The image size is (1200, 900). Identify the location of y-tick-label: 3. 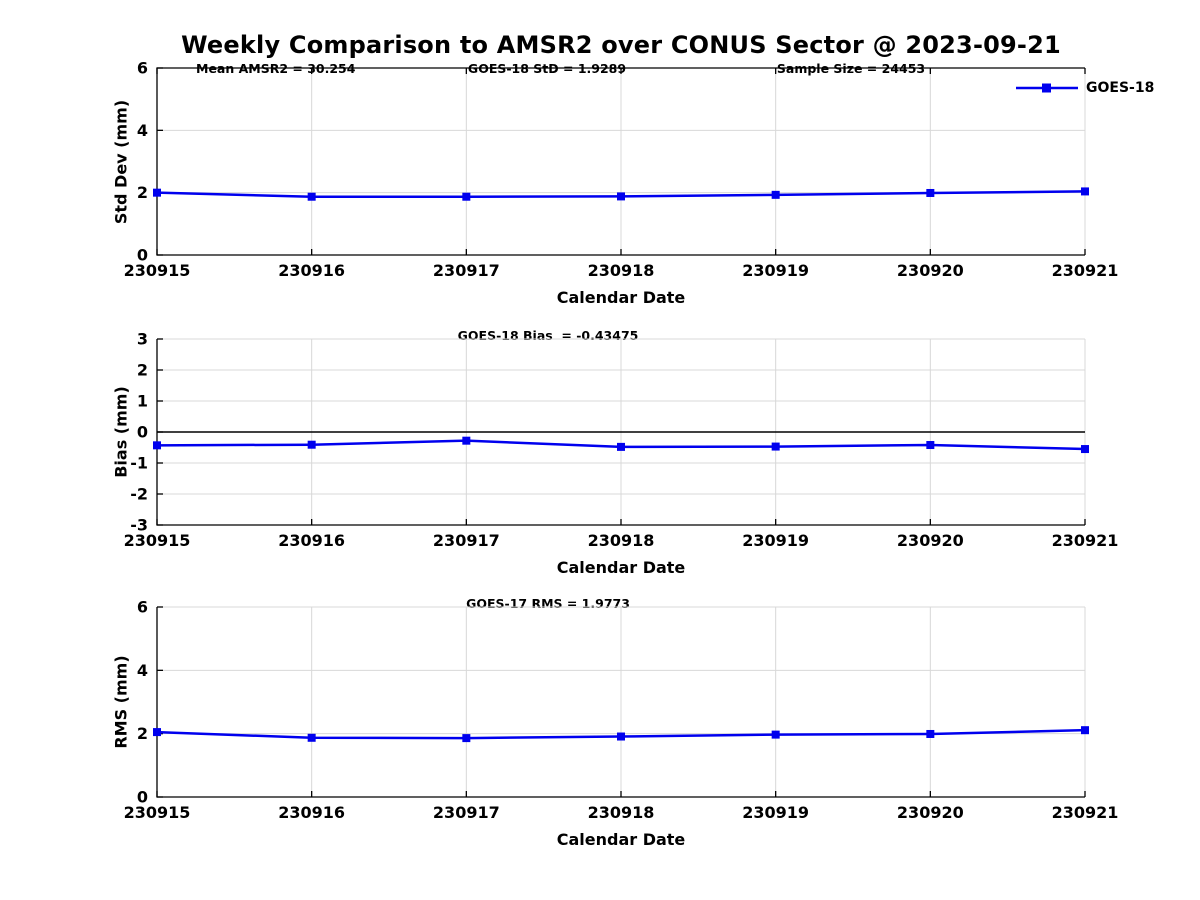
(142, 339).